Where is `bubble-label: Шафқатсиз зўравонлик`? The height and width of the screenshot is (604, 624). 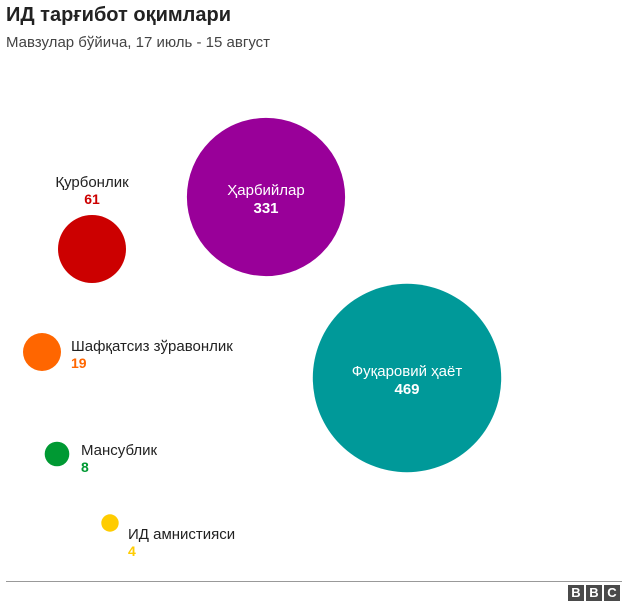 bubble-label: Шафқатсиз зўравонлик is located at coordinates (152, 346).